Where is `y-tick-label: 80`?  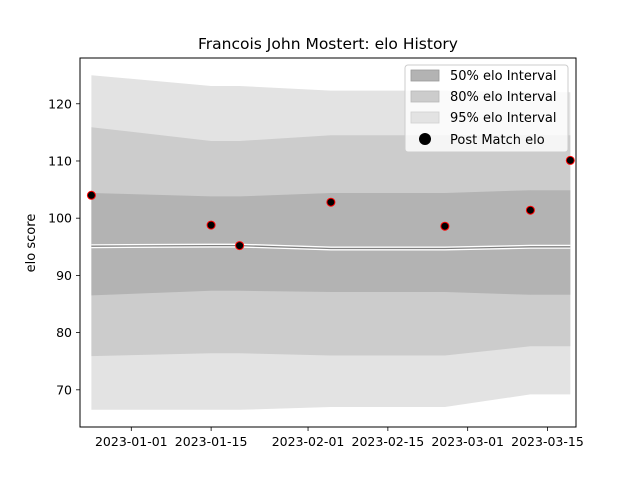
y-tick-label: 80 is located at coordinates (64, 332).